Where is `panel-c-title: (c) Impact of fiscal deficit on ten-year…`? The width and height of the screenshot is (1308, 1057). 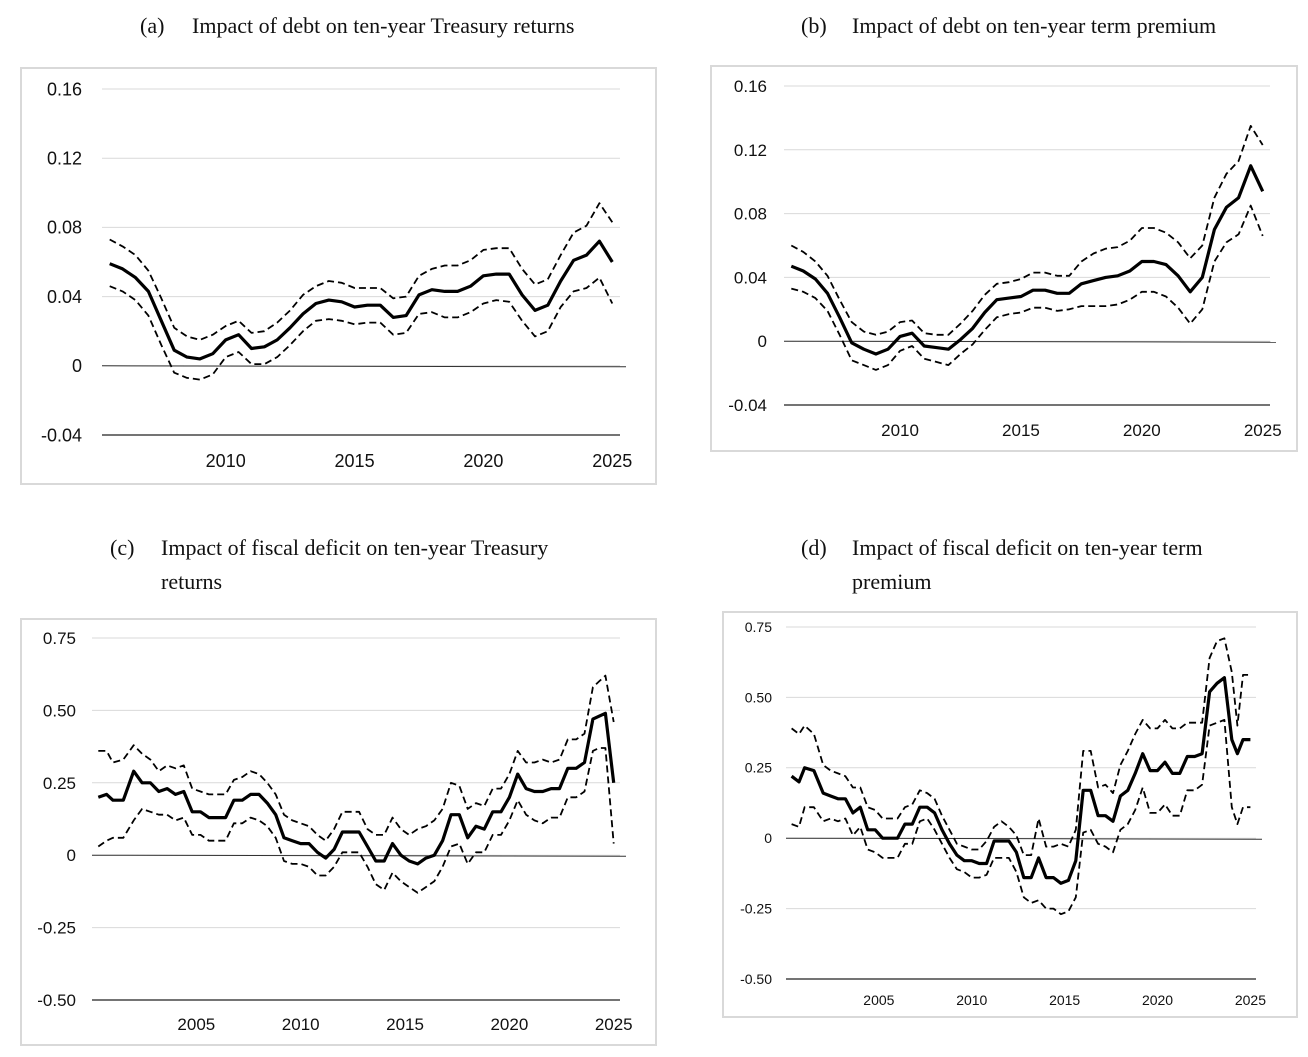
panel-c-title: (c) Impact of fiscal deficit on ten-year… is located at coordinates (370, 566).